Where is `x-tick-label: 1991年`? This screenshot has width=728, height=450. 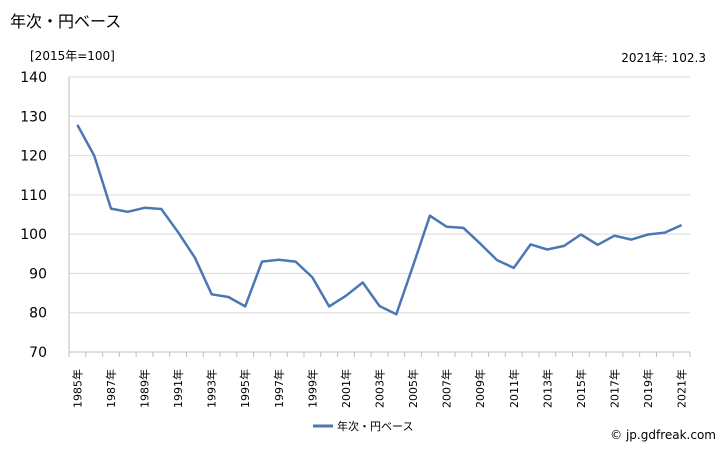
x-tick-label: 1991年 is located at coordinates (178, 388).